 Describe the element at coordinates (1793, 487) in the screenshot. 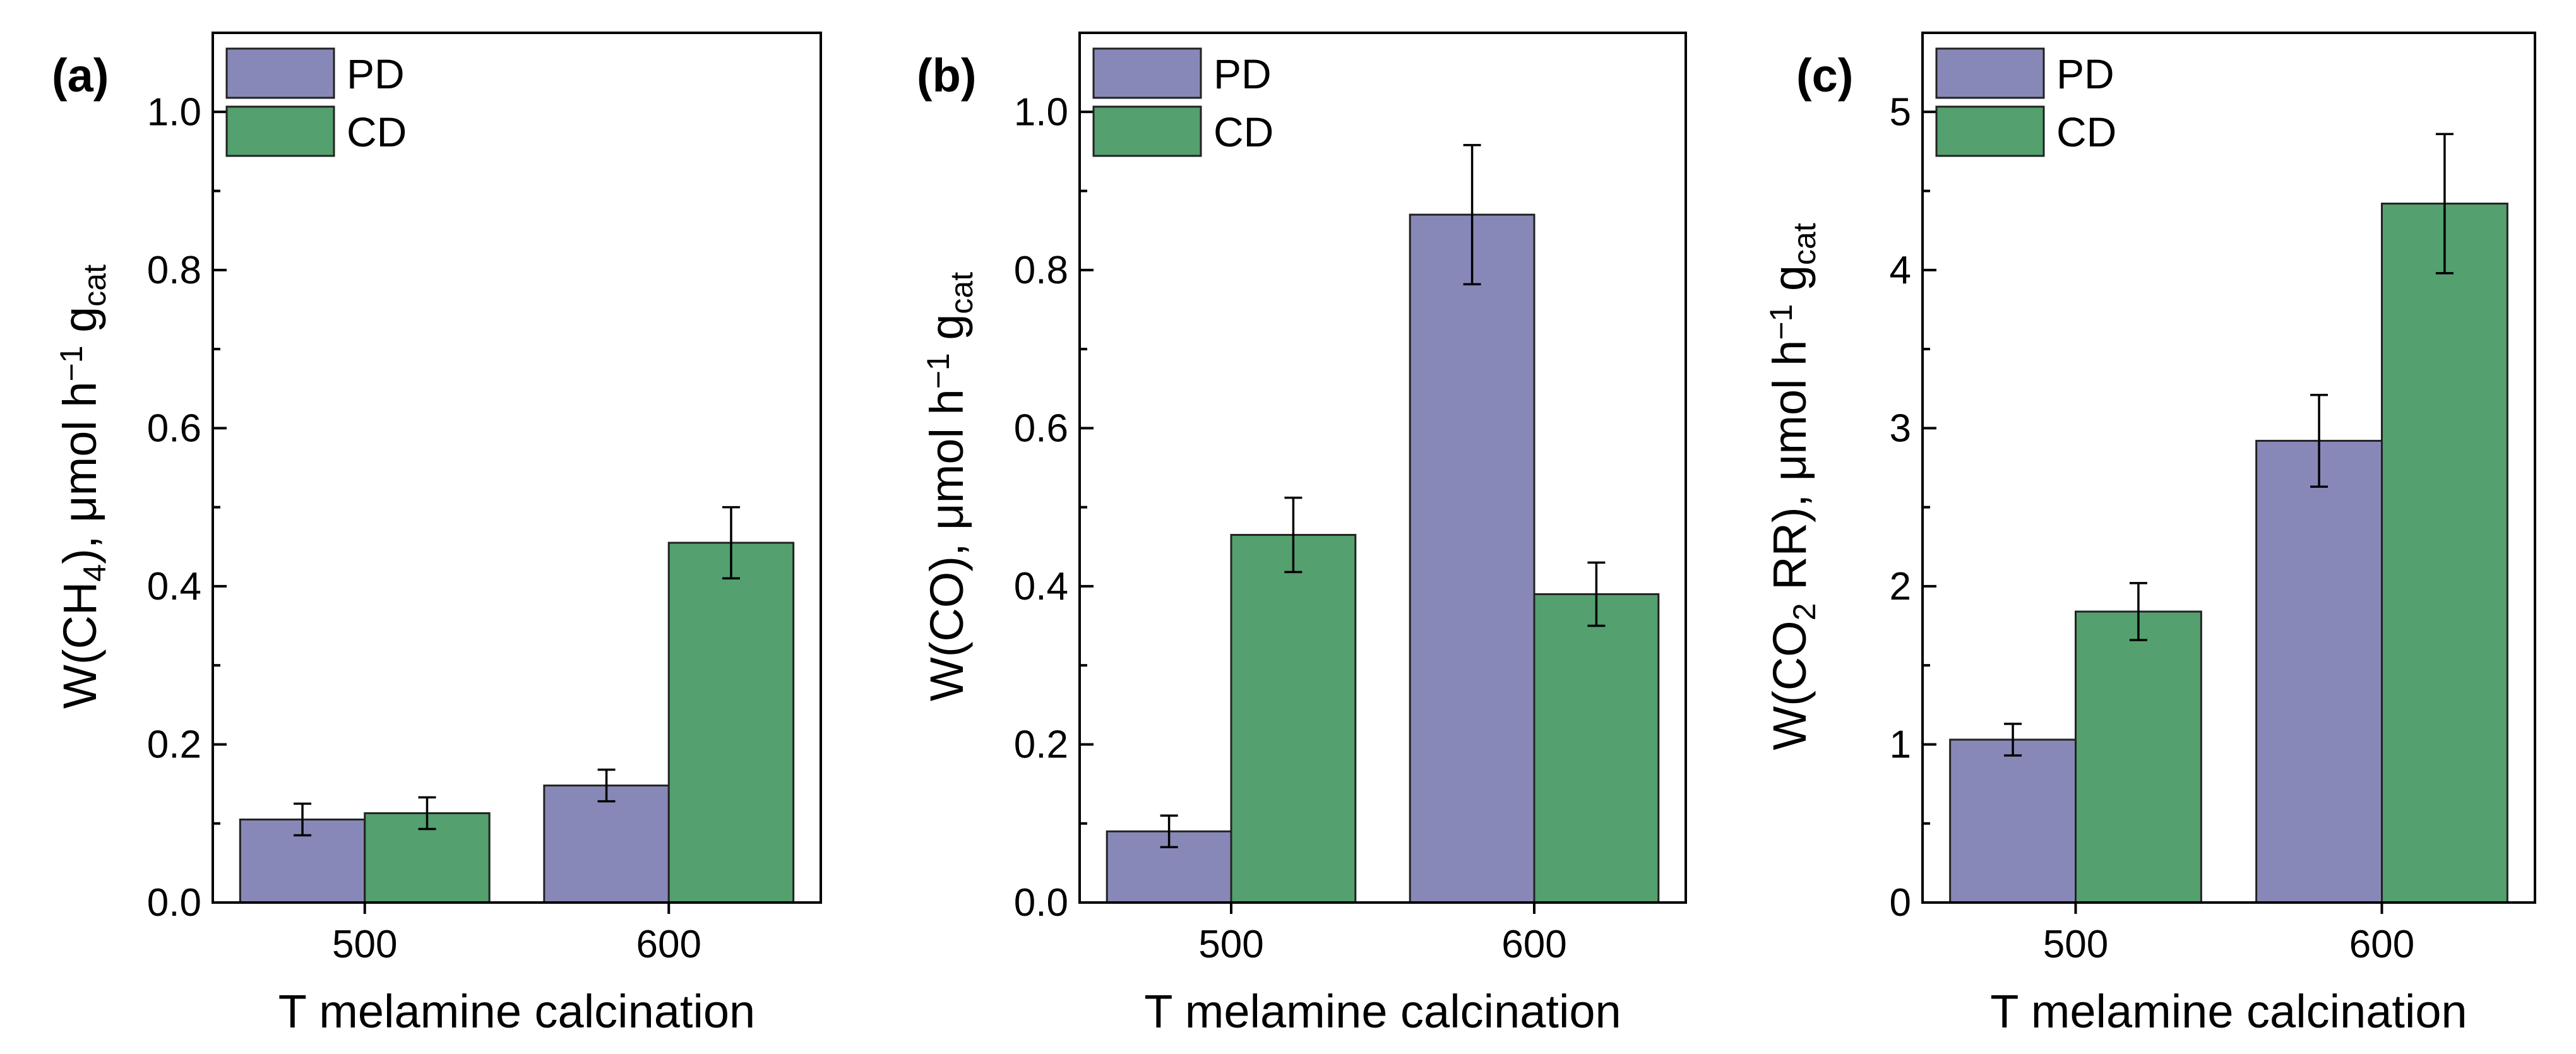

I see `y-axis-title: W(CO2 RR), μmol h−1 gcat` at that location.